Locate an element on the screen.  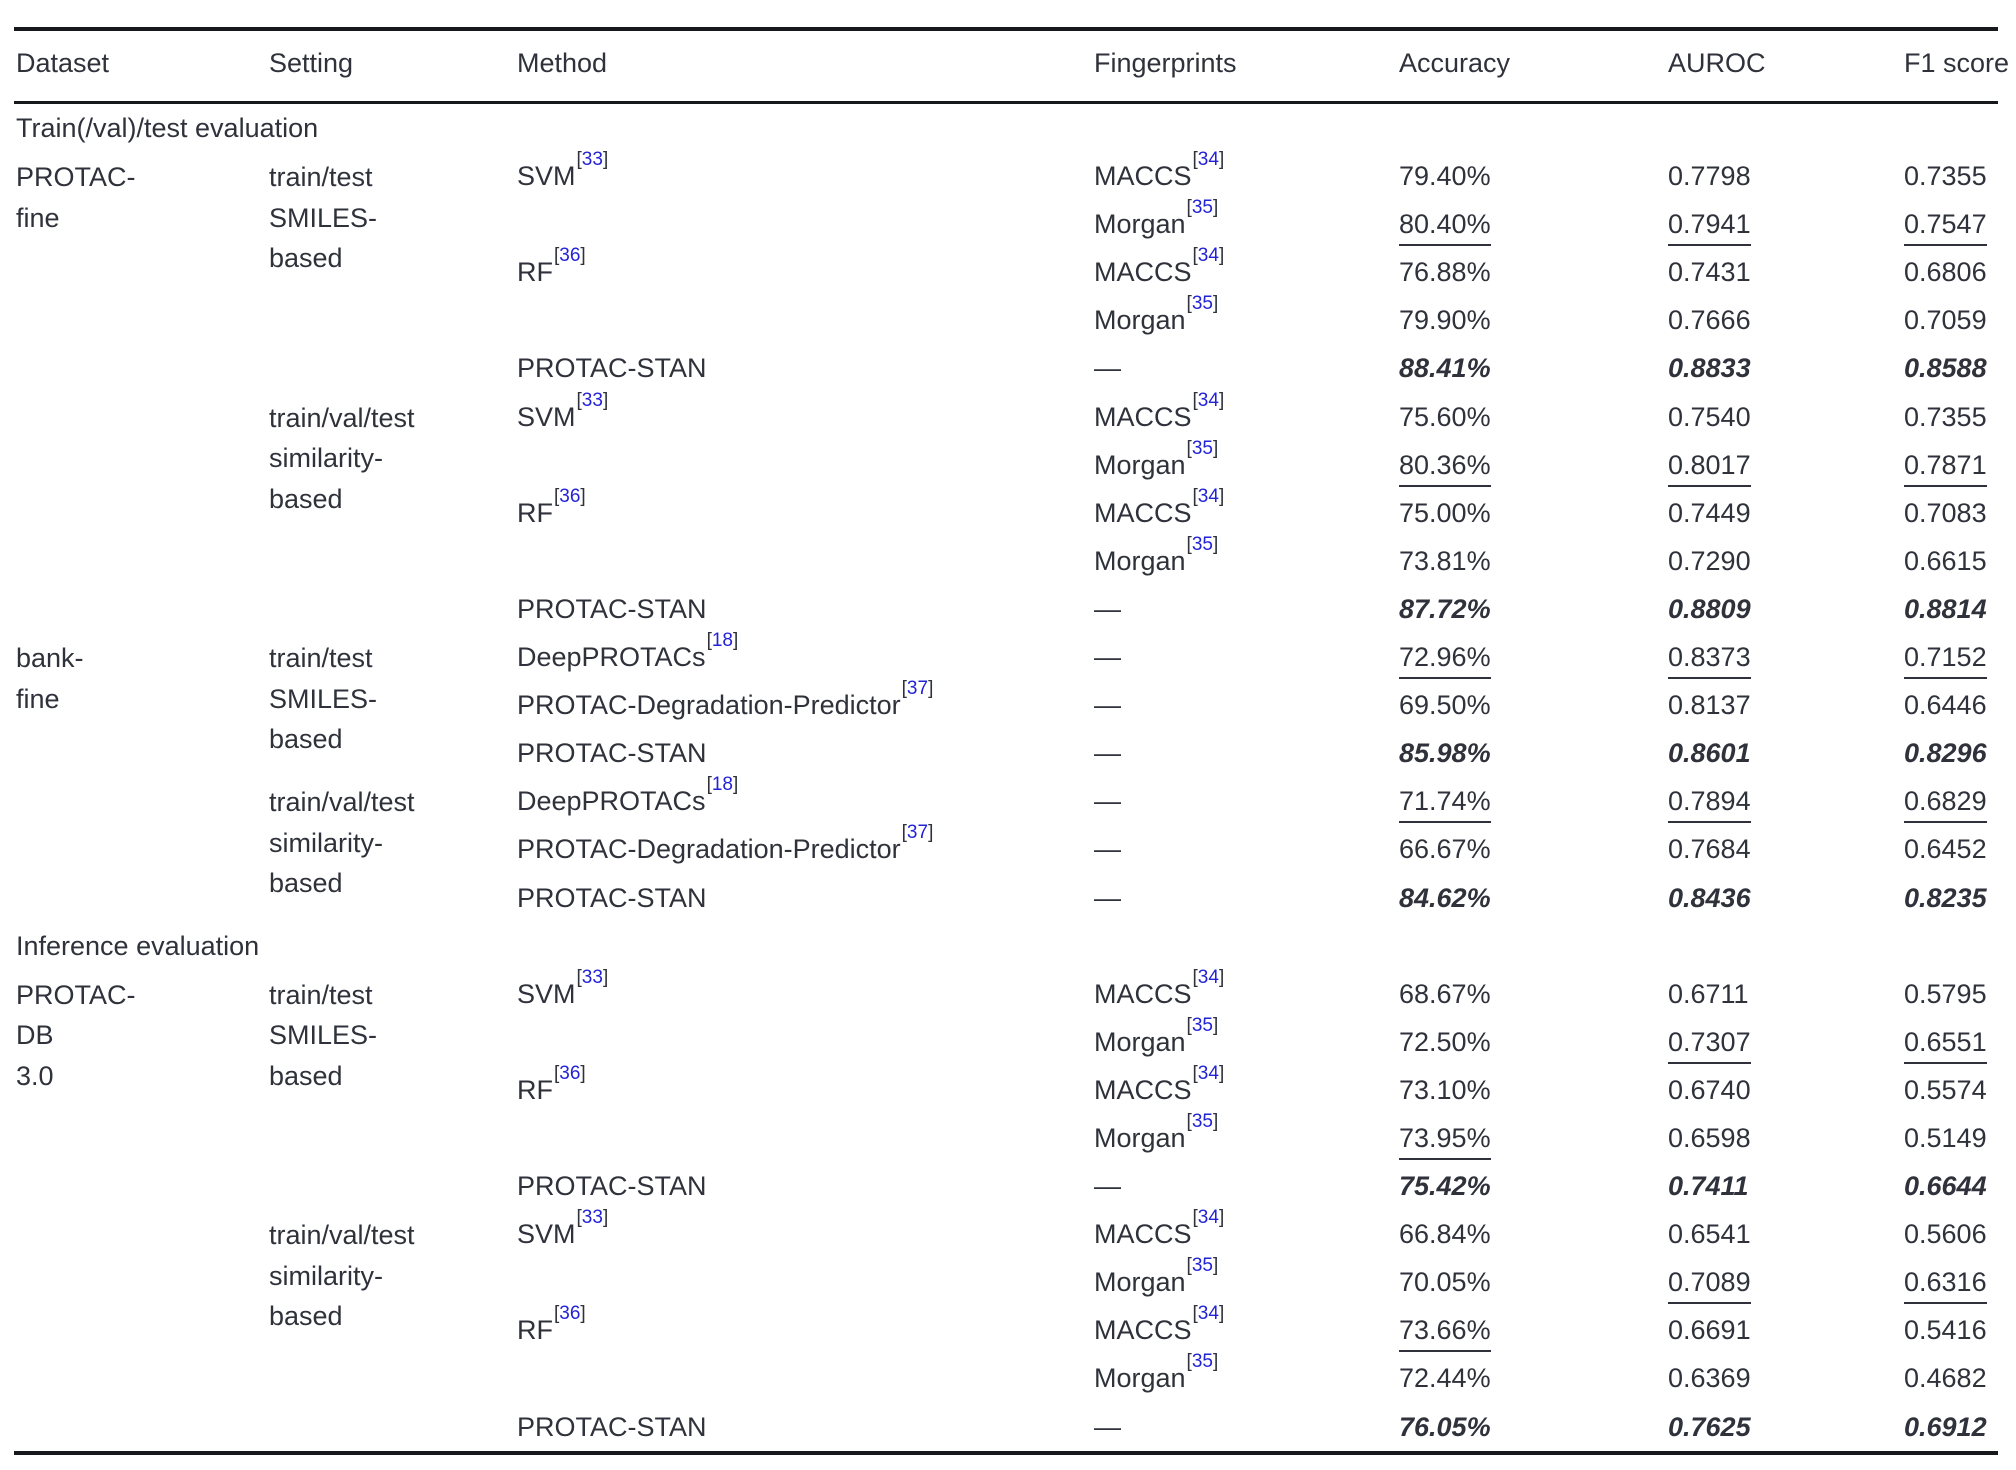
cell-f1: 0.5795 is located at coordinates (1950, 994).